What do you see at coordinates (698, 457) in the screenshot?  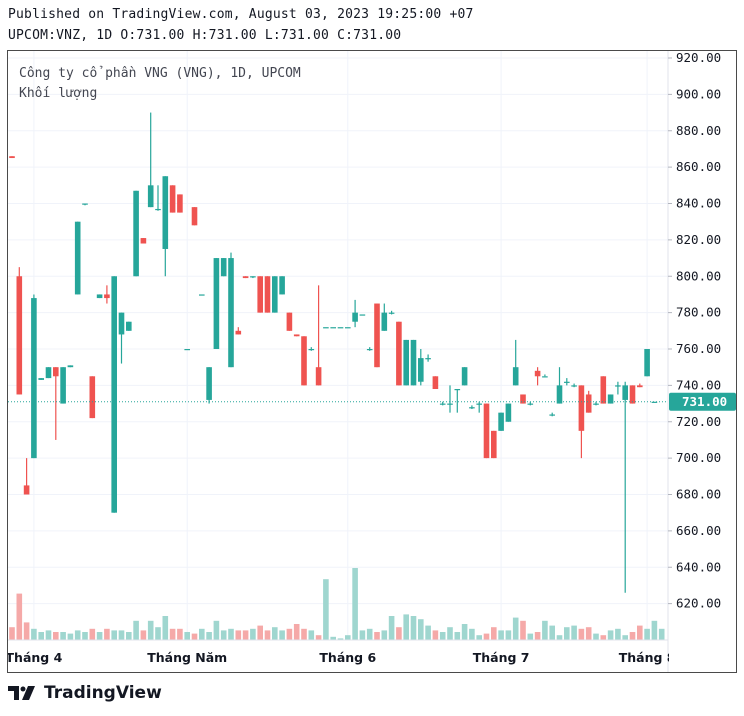 I see `y-tick-label: 700.00` at bounding box center [698, 457].